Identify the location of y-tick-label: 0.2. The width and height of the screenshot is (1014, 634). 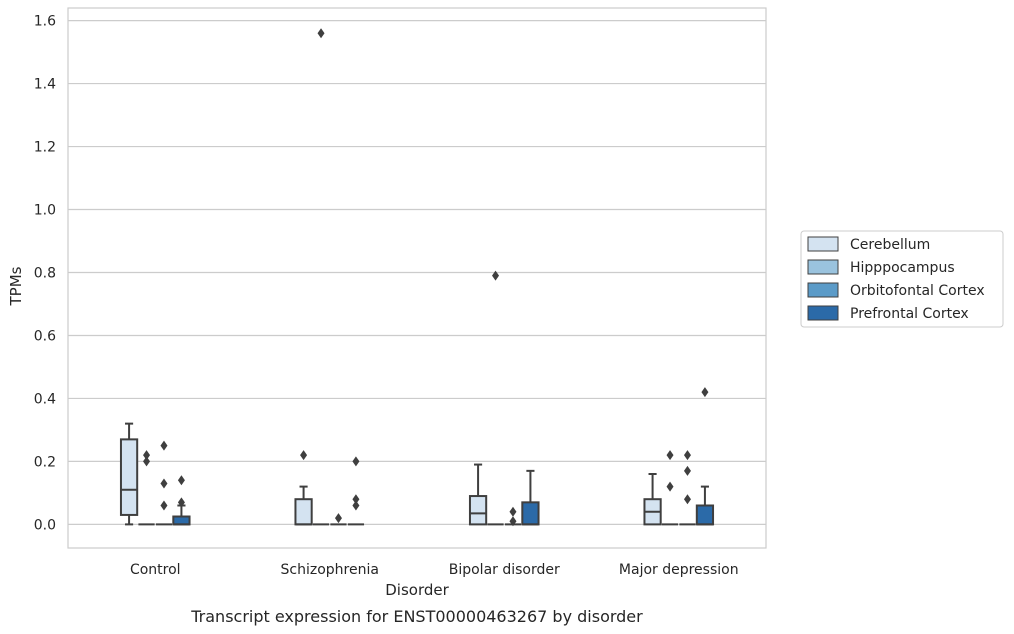
(45, 462).